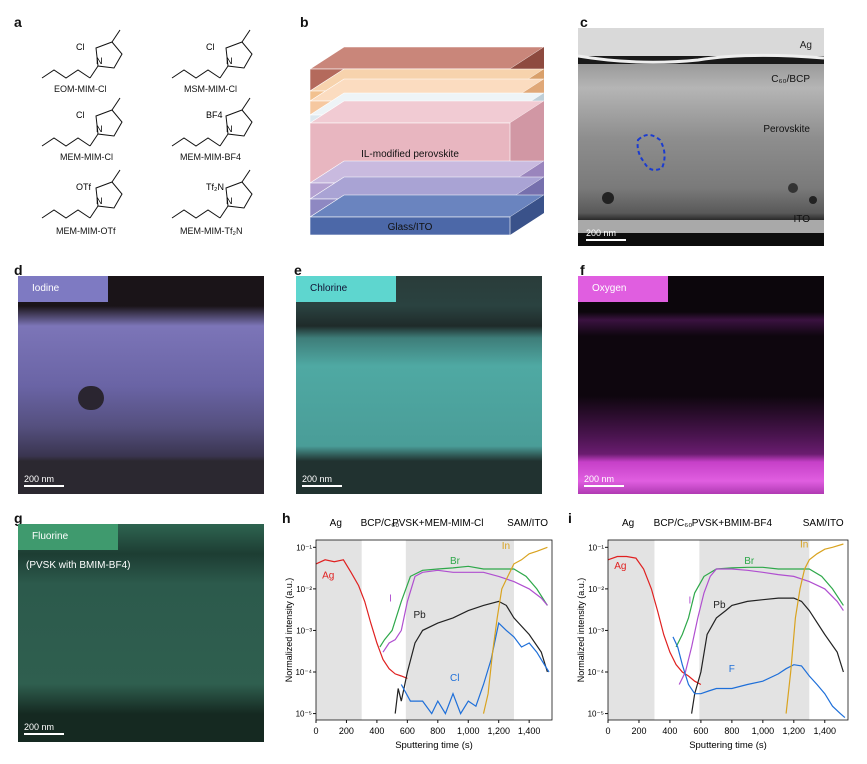 The image size is (867, 764). Describe the element at coordinates (701, 385) in the screenshot. I see `oxygen-map-image: Oxygen 200 nm` at that location.